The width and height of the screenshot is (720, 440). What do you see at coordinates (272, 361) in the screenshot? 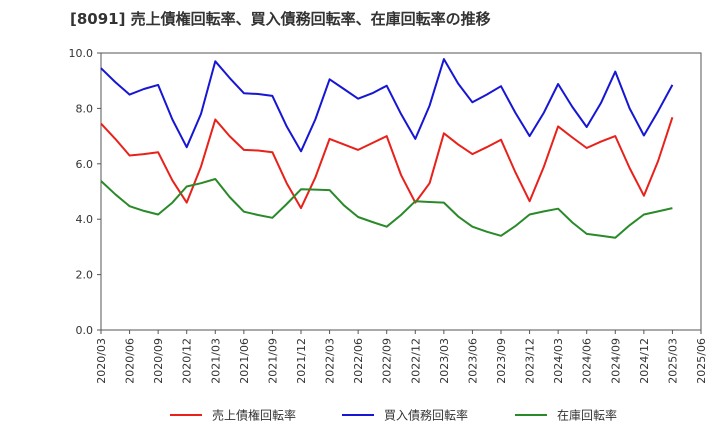
I see `x-tick-label: 2021/09` at bounding box center [272, 361].